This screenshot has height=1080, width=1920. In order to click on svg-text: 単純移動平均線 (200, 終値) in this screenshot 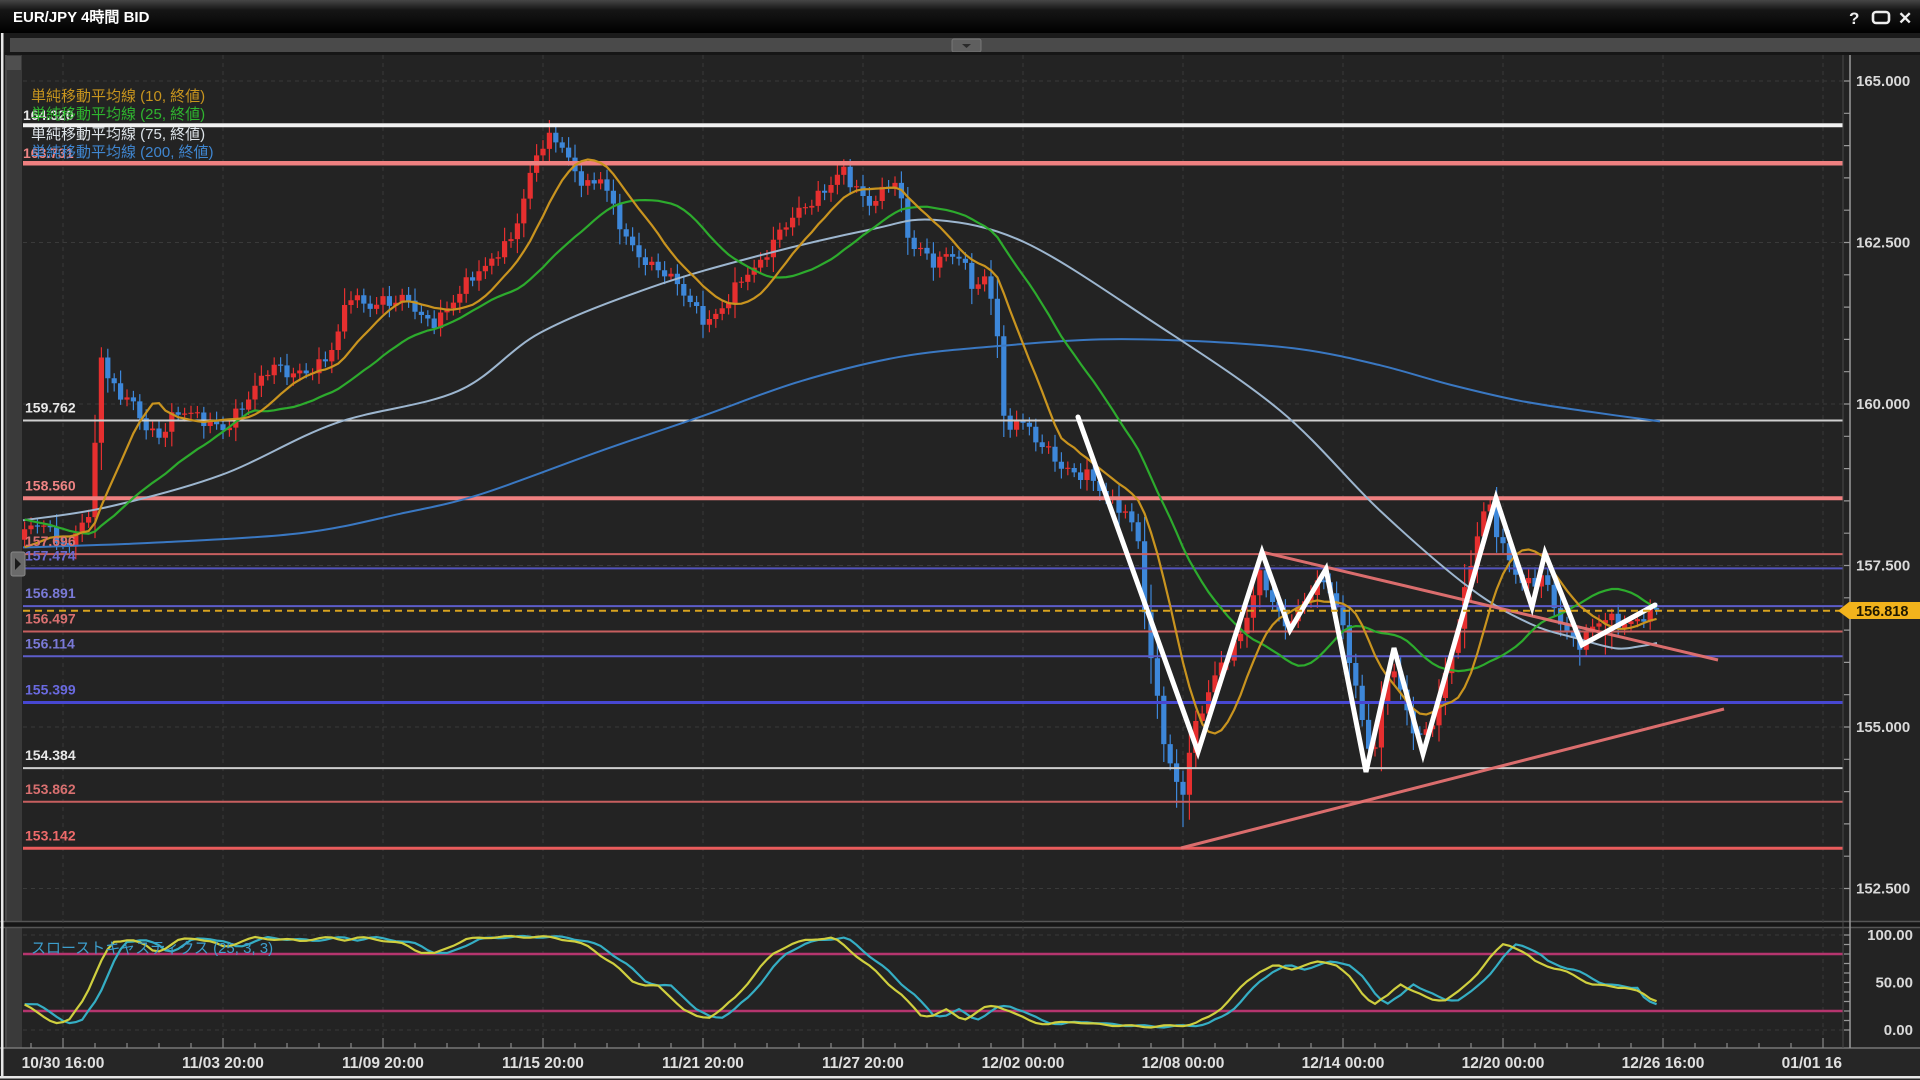, I will do `click(122, 152)`.